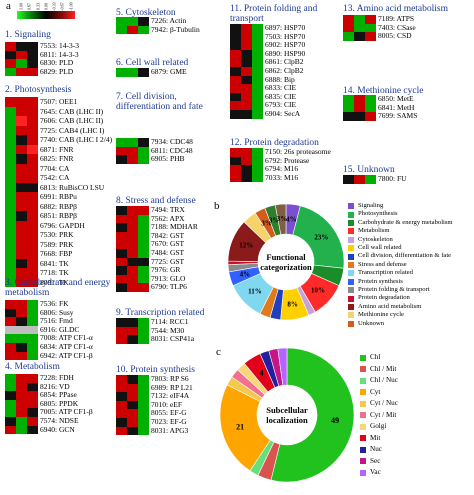  What do you see at coordinates (168, 209) in the screenshot?
I see `protein-label: 7494: TRX` at bounding box center [168, 209].